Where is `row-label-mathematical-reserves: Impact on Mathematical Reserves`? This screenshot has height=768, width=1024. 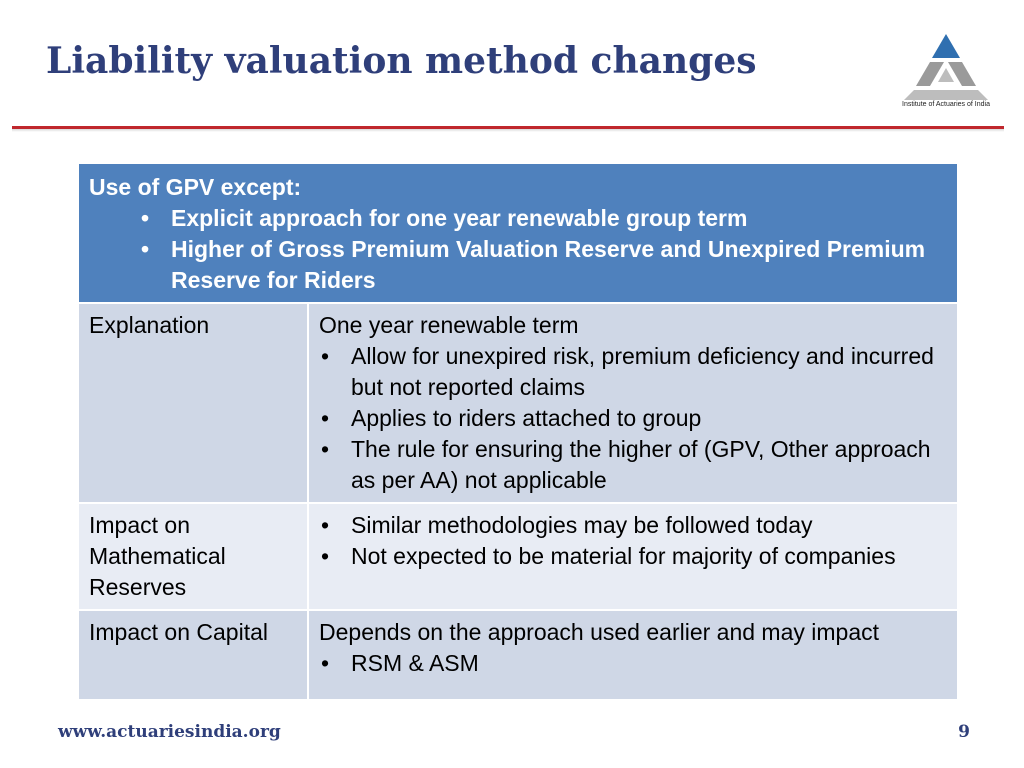 row-label-mathematical-reserves: Impact on Mathematical Reserves is located at coordinates (193, 556).